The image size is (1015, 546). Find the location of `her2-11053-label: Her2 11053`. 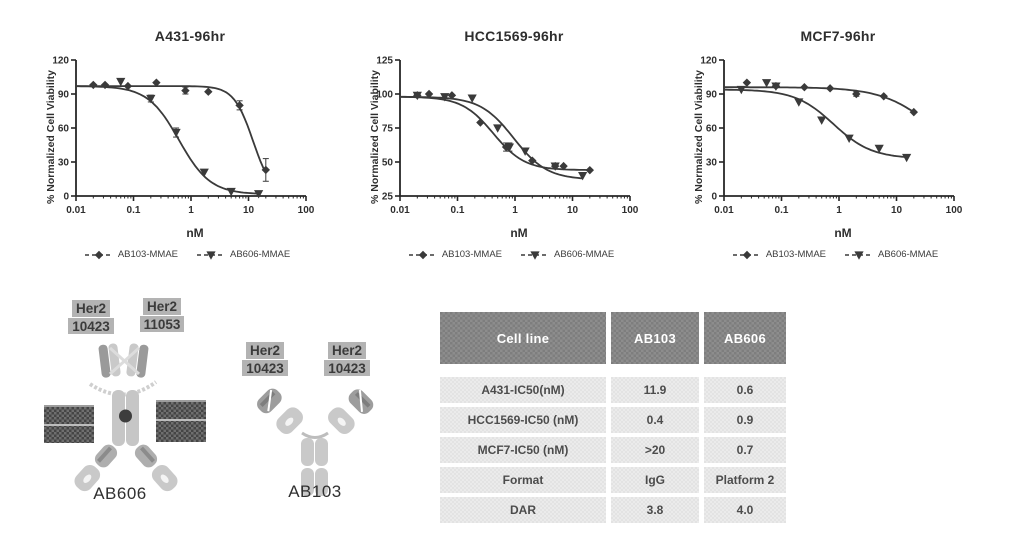

her2-11053-label: Her2 11053 is located at coordinates (162, 315).